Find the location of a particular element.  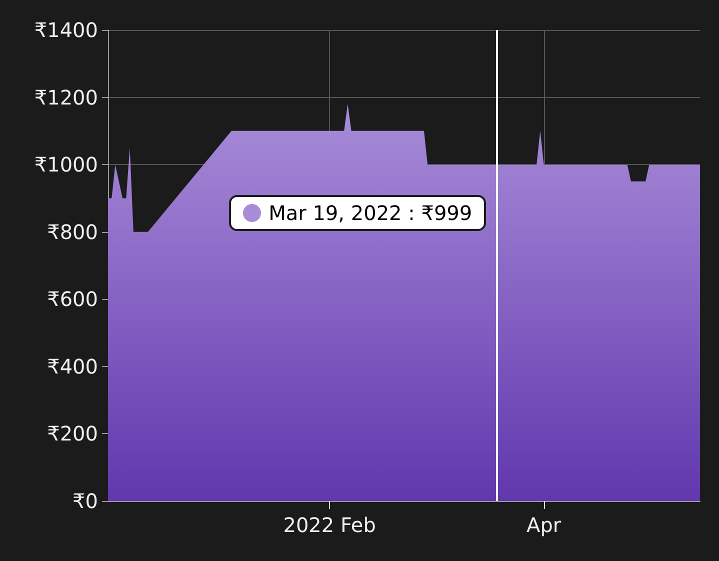

y-tick-label: ₹1000 is located at coordinates (66, 164).